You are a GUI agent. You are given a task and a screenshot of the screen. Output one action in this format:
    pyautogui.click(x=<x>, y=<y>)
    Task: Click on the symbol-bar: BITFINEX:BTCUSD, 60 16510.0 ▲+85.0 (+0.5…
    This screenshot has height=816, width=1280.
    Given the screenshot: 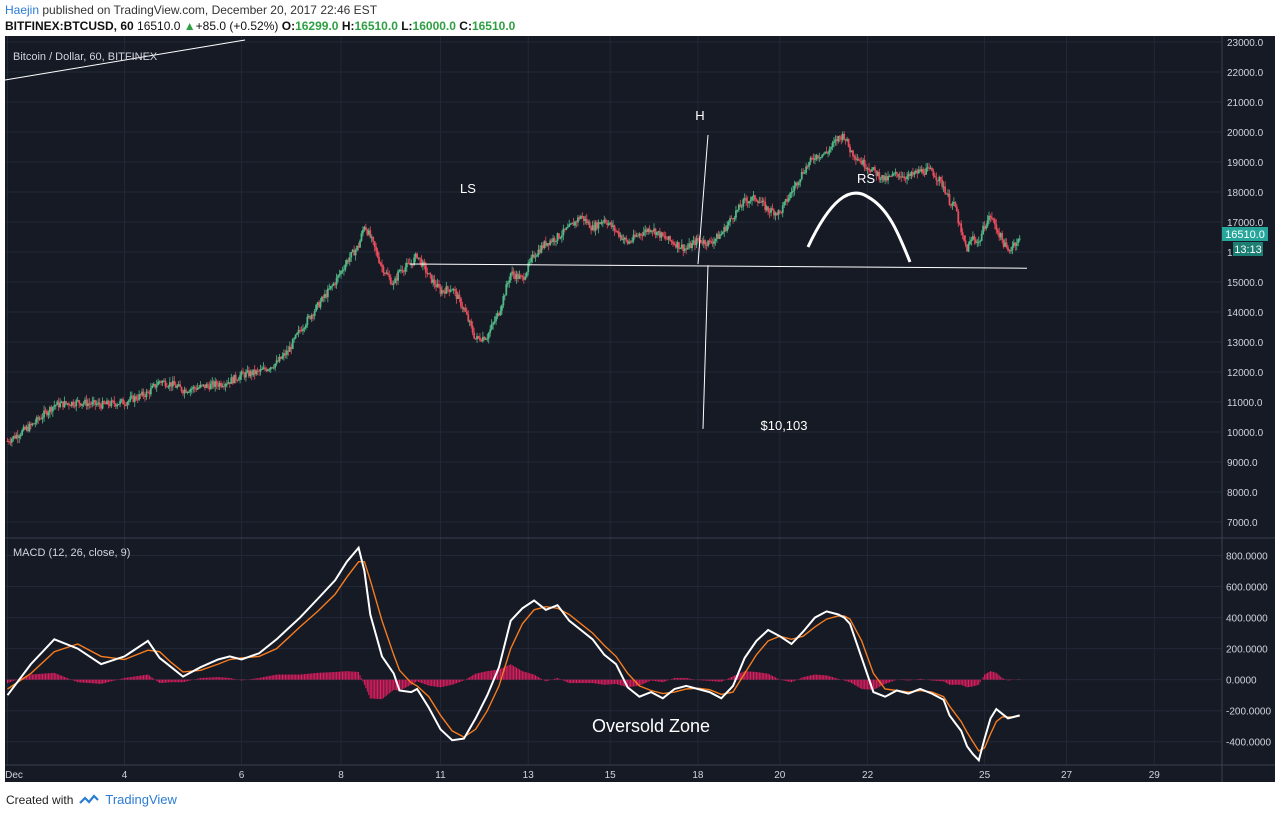 What is the action you would take?
    pyautogui.click(x=260, y=26)
    